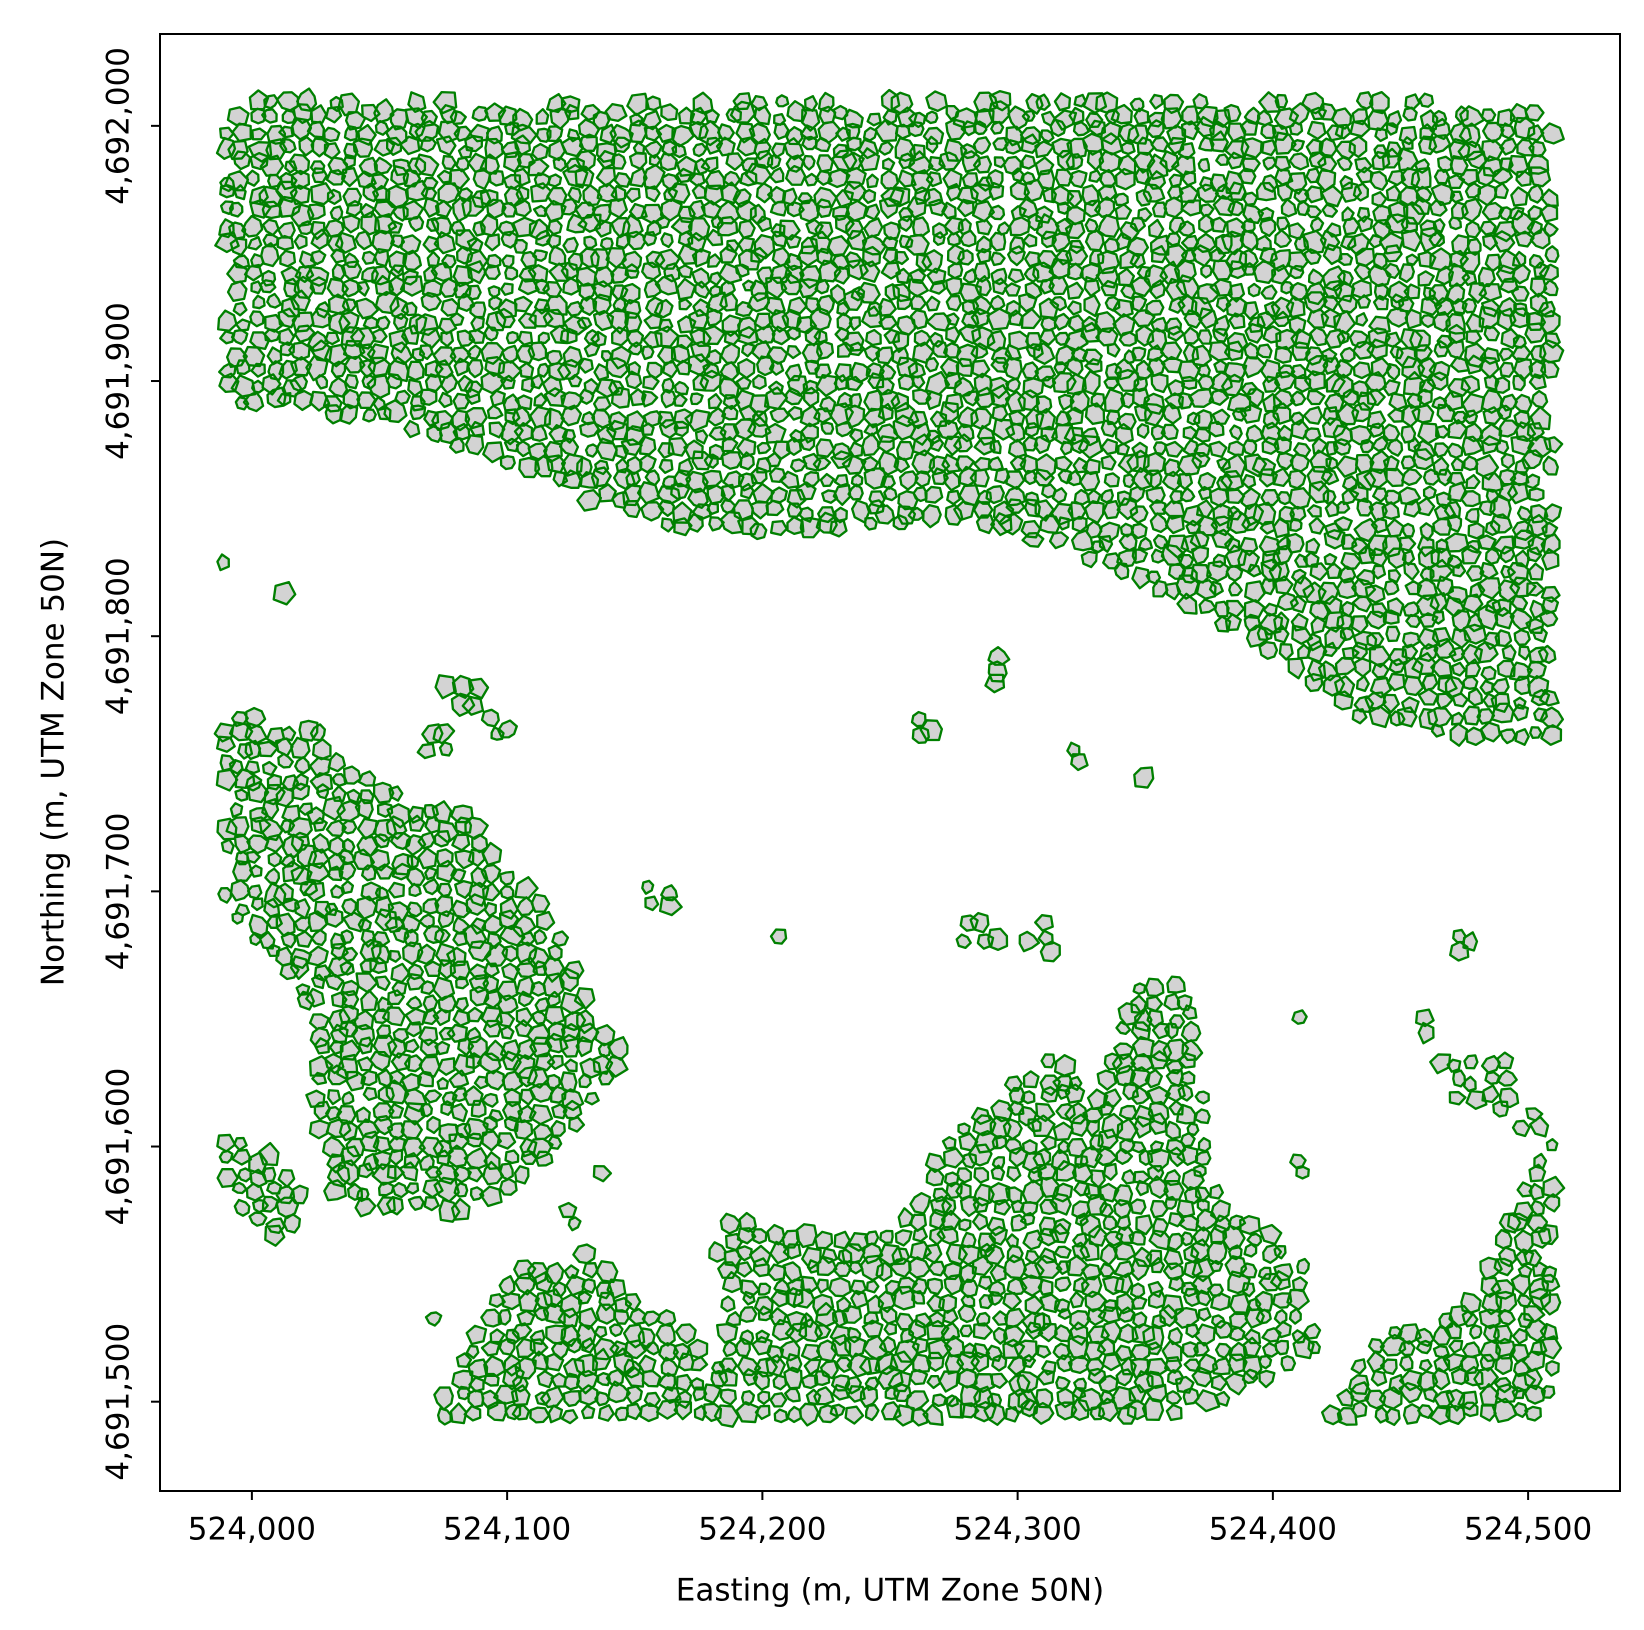 Image resolution: width=1644 pixels, height=1630 pixels. I want to click on y-tick-label: 4,691,700, so click(119, 891).